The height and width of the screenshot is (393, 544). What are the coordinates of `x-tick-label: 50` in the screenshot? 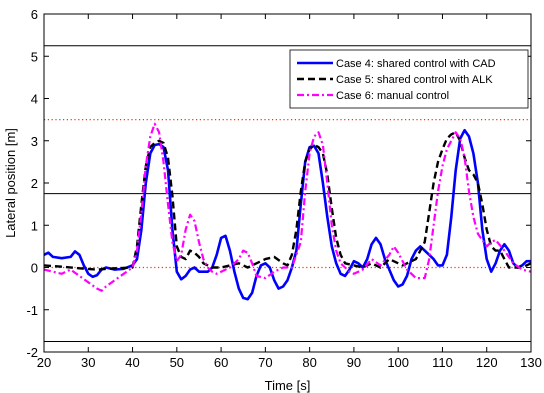 It's located at (177, 362).